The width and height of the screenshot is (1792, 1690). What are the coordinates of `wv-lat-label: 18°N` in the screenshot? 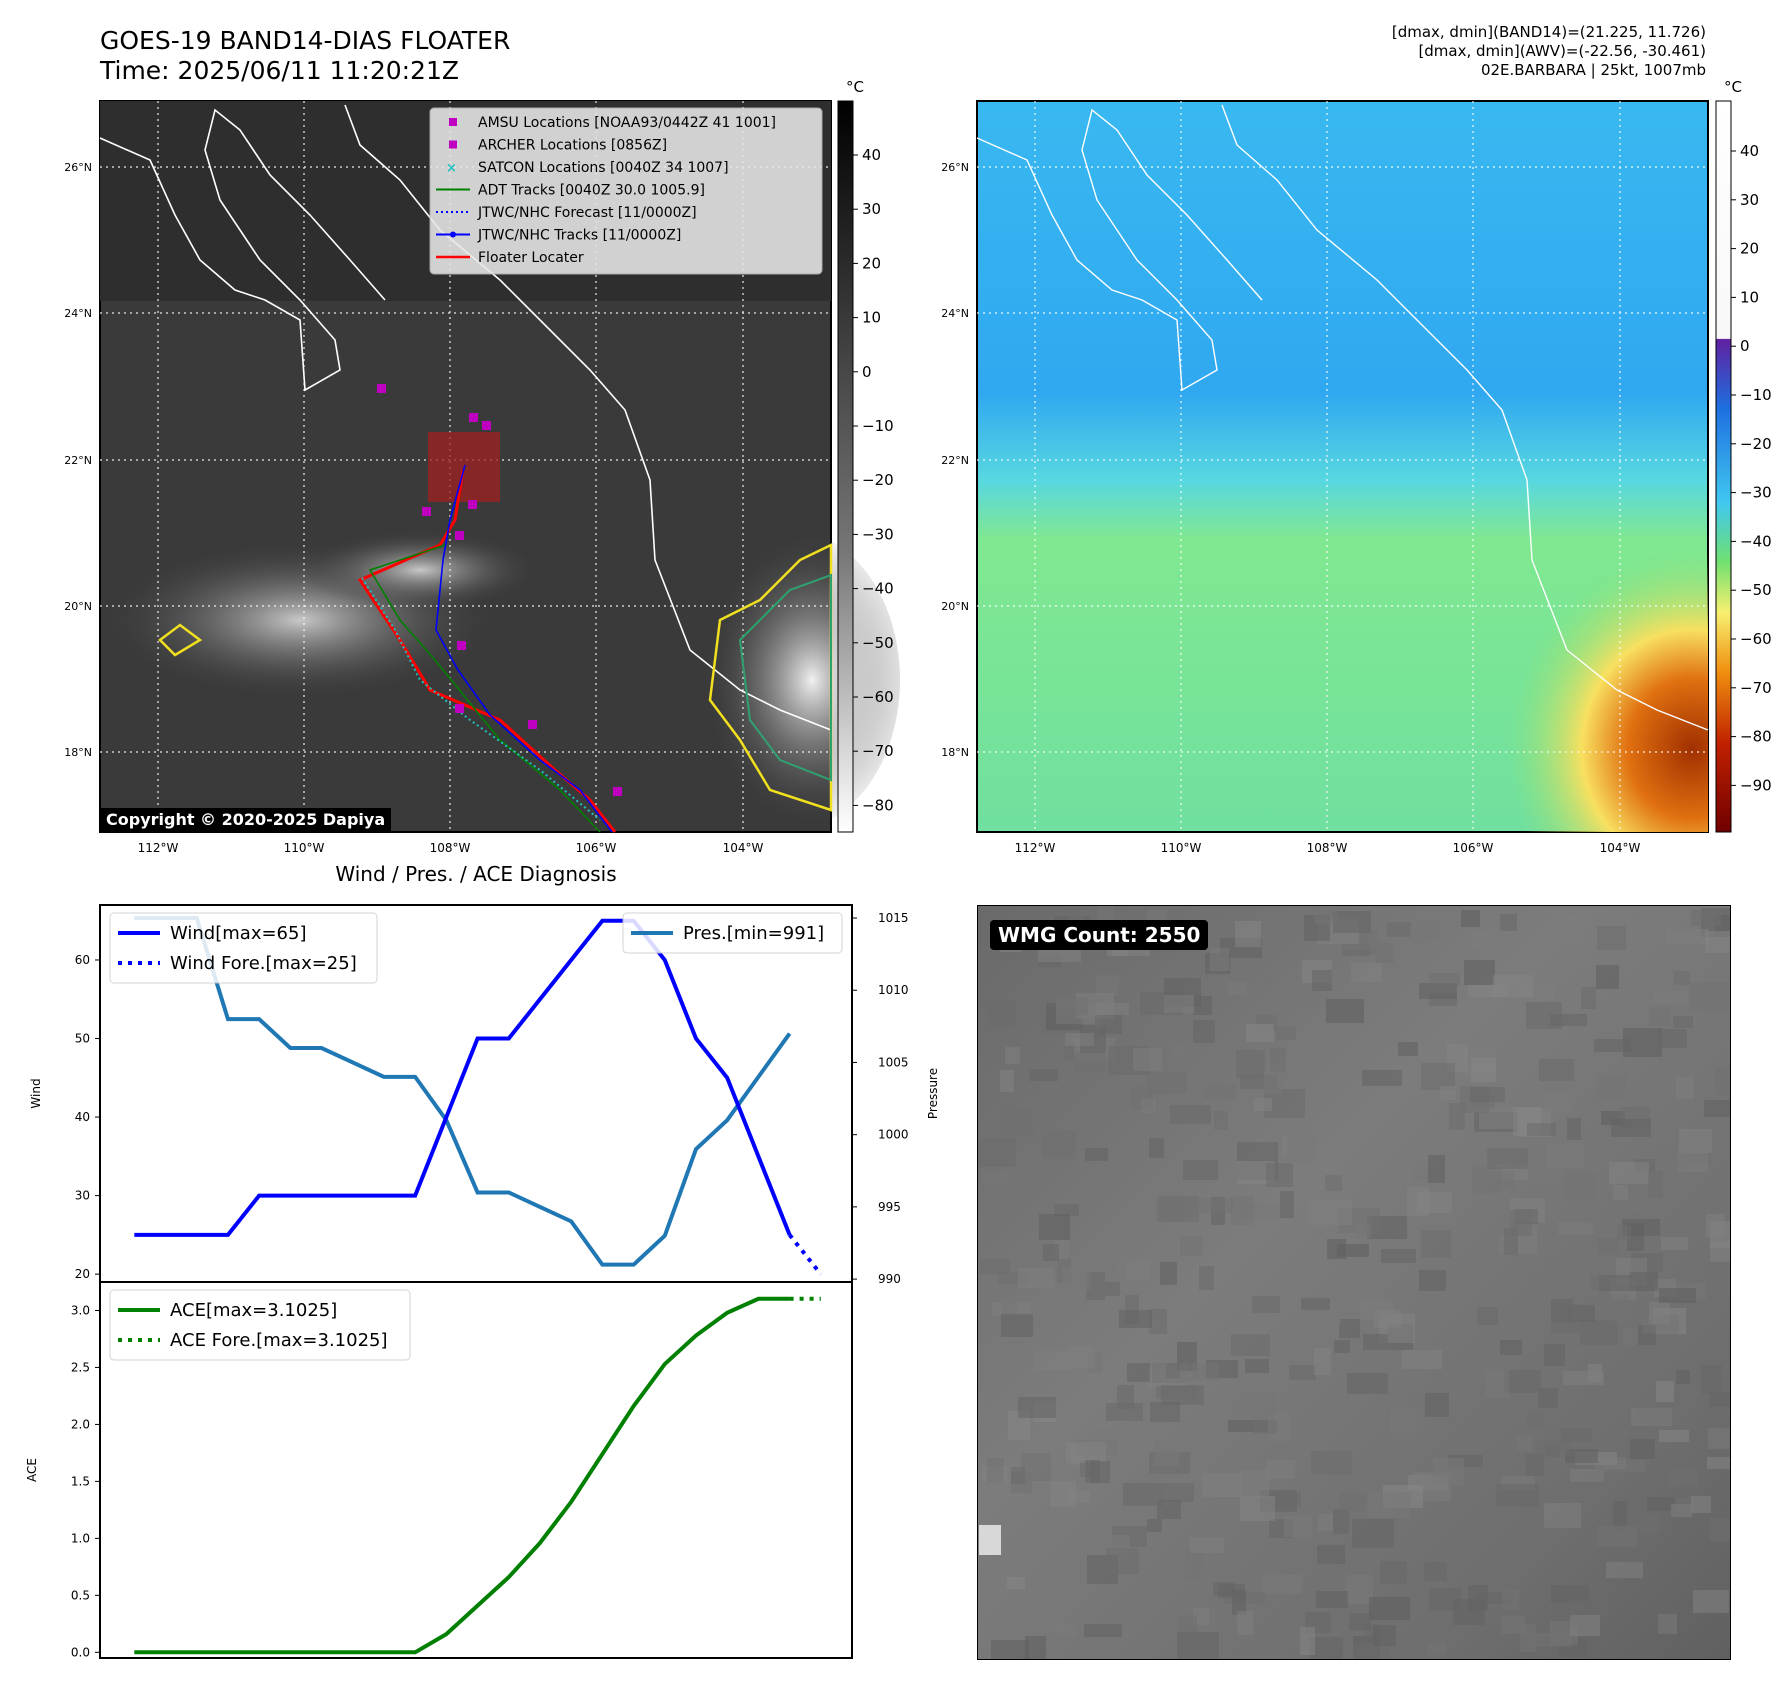 It's located at (955, 752).